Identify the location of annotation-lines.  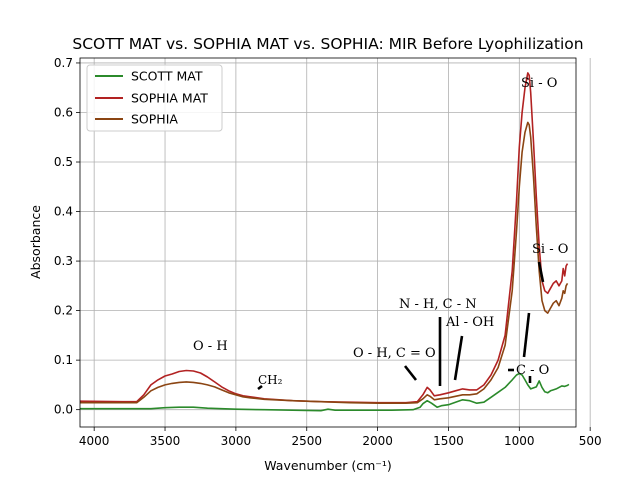
(401, 326).